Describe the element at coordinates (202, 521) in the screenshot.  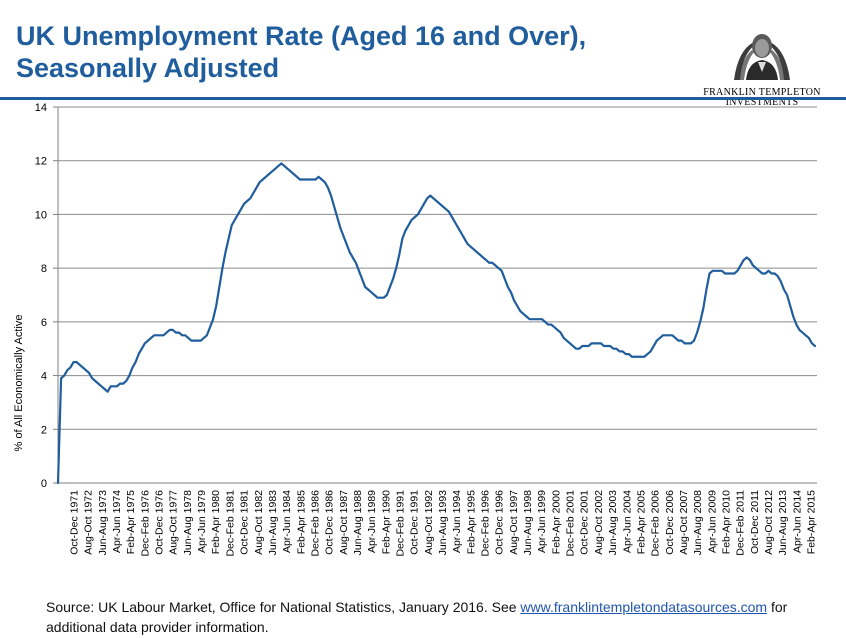
I see `x-tick-label: Apr-Jun 1979` at that location.